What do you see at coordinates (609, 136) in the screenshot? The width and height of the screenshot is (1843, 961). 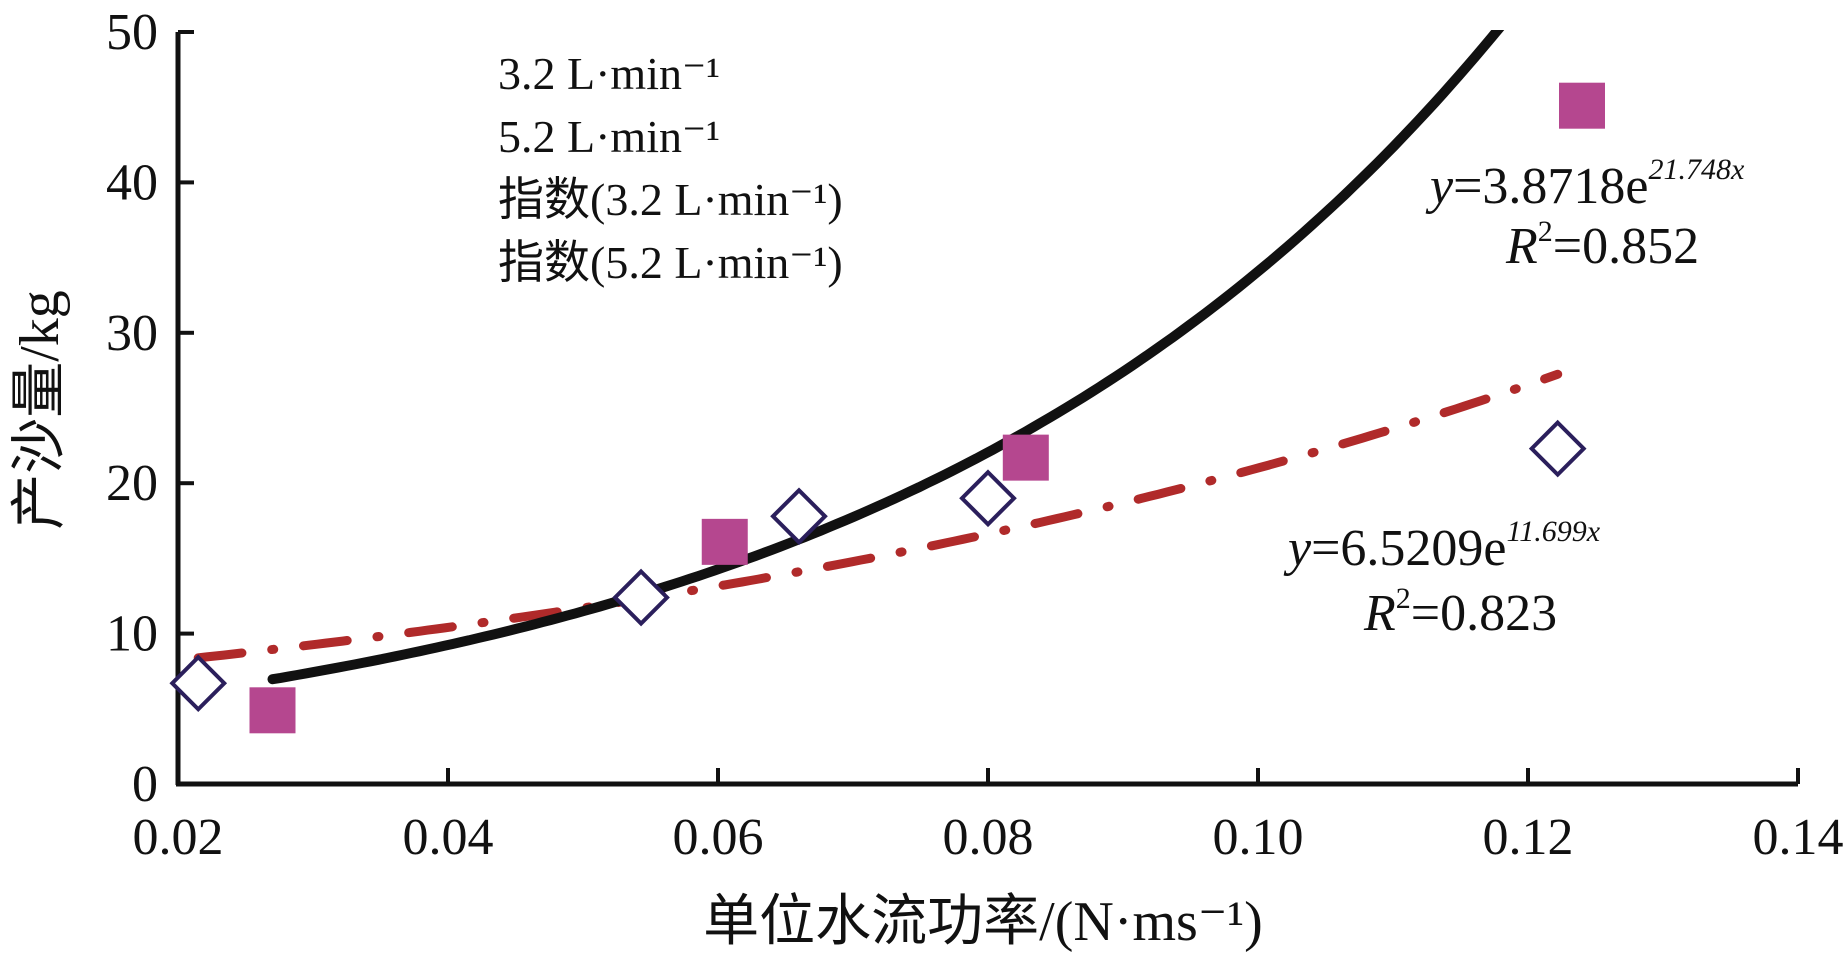 I see `legend-entry-series-2: 5.2 L·min⁻¹` at bounding box center [609, 136].